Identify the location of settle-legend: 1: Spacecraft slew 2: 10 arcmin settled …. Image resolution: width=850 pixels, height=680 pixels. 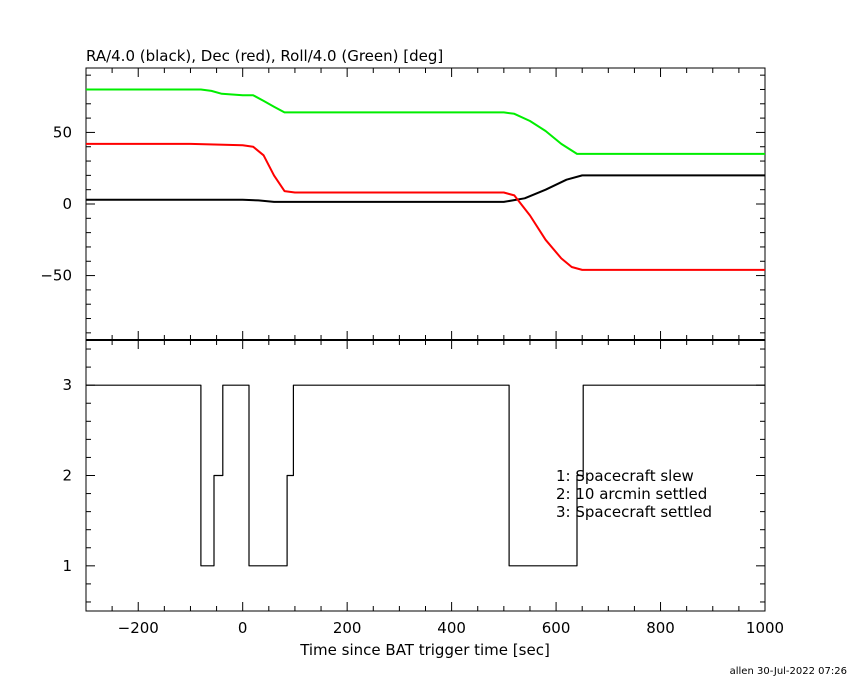
(634, 494).